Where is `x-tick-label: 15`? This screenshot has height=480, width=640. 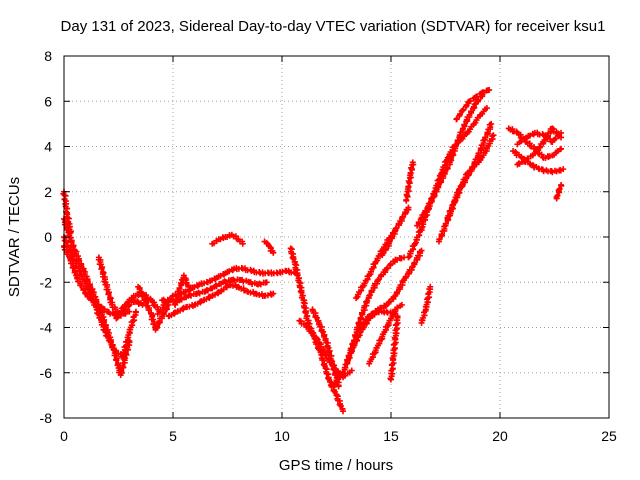 x-tick-label: 15 is located at coordinates (391, 436).